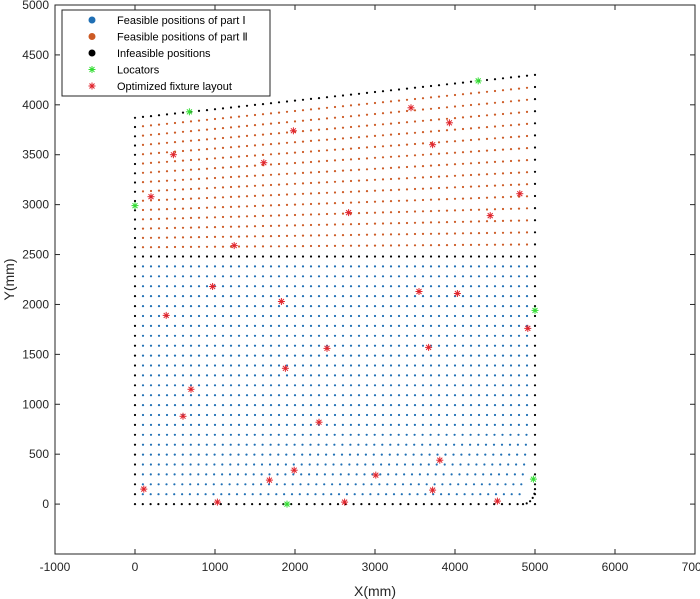 This screenshot has width=700, height=599. What do you see at coordinates (295, 567) in the screenshot?
I see `x-tick-label: 2000` at bounding box center [295, 567].